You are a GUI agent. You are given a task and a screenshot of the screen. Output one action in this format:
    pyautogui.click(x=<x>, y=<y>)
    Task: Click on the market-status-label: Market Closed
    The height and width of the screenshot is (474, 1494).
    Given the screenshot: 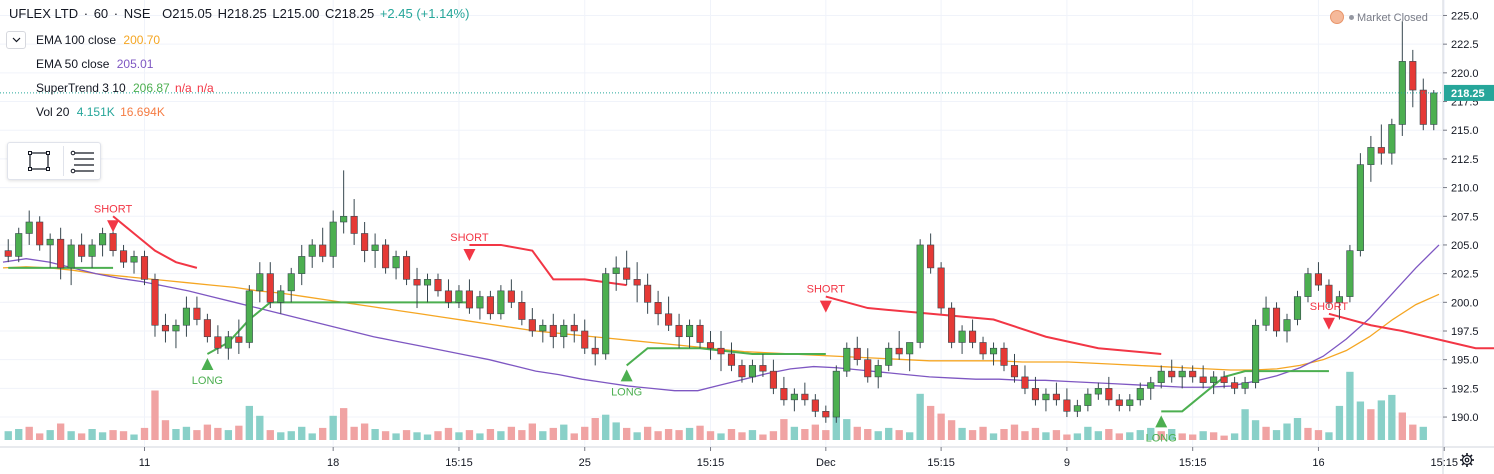 What is the action you would take?
    pyautogui.click(x=1392, y=18)
    